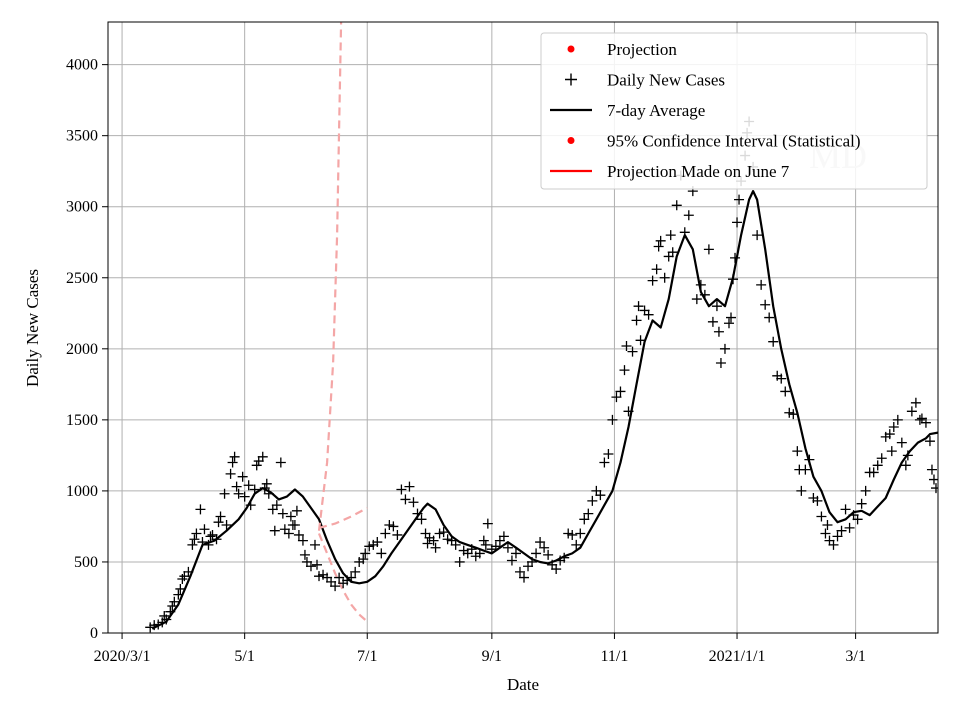 The width and height of the screenshot is (960, 720). Describe the element at coordinates (367, 656) in the screenshot. I see `x-tick-label: 7/1` at that location.